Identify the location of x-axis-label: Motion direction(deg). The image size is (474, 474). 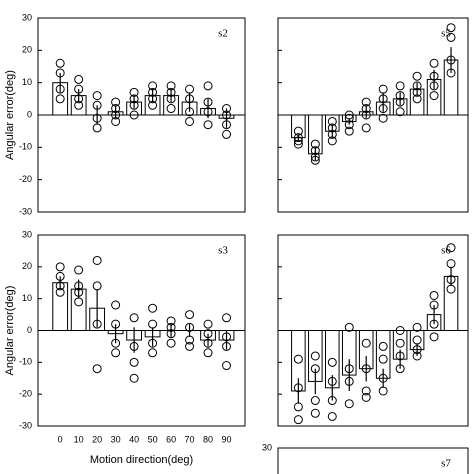
(141, 460).